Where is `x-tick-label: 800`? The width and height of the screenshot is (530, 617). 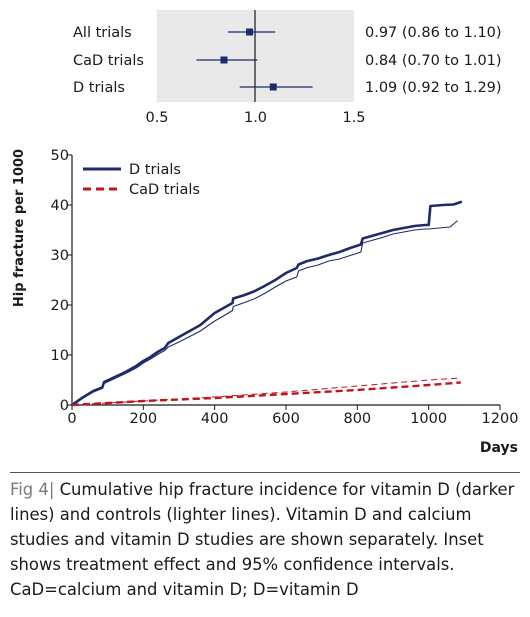
x-tick-label: 800 is located at coordinates (357, 419).